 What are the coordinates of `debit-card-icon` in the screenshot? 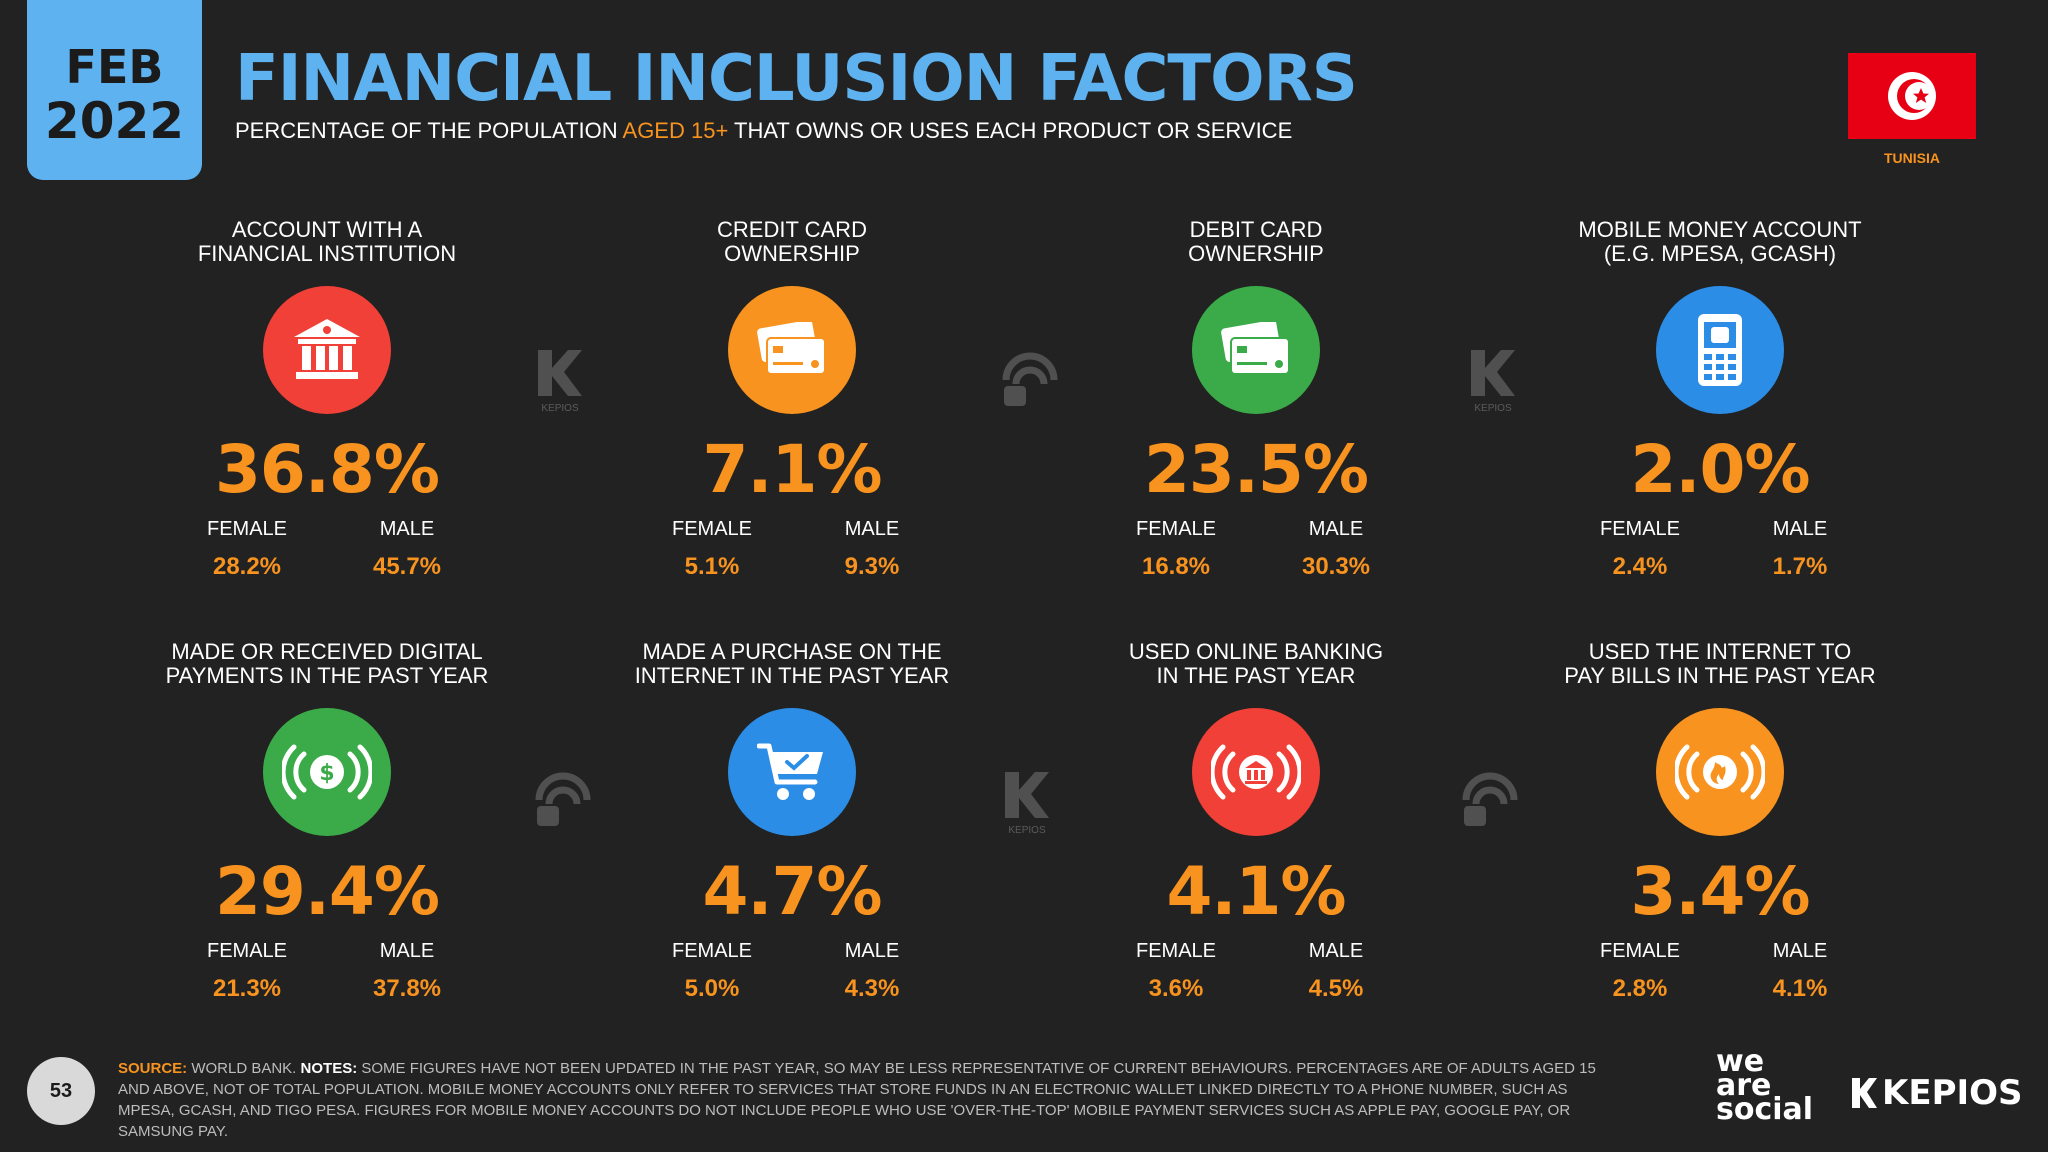 It's located at (1256, 350).